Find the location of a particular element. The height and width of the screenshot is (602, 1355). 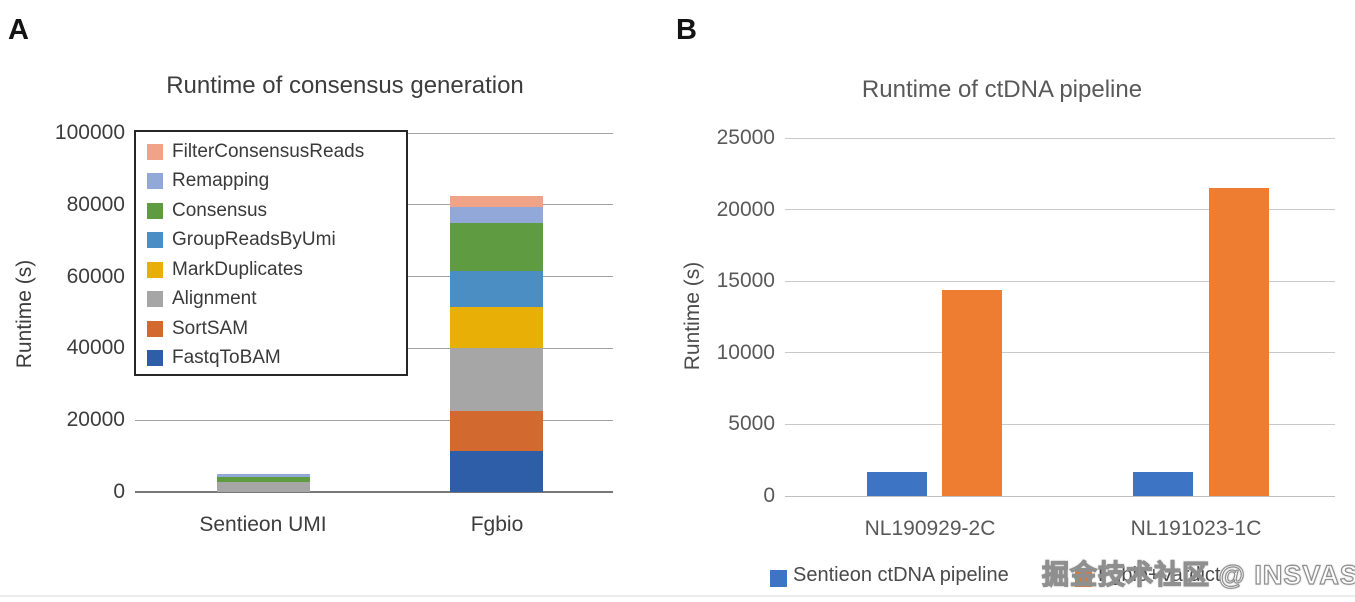

y-tick-label: 5000 is located at coordinates (751, 424).